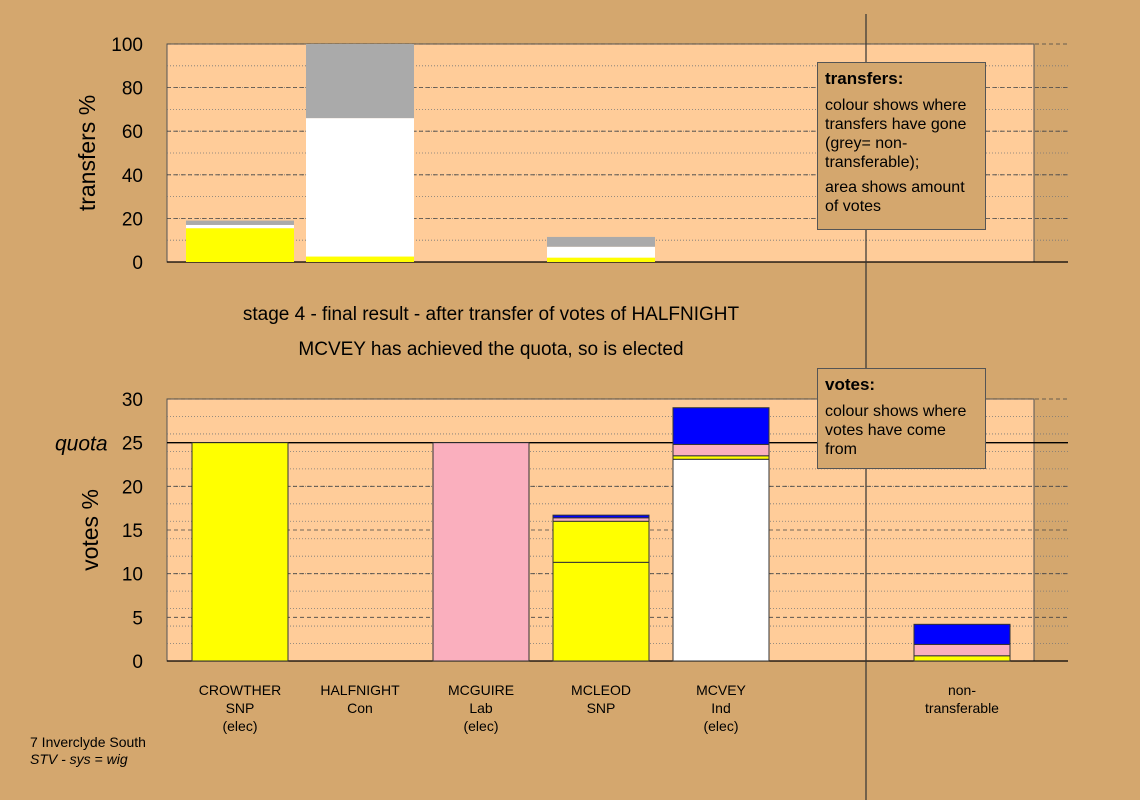 This screenshot has width=1140, height=800. What do you see at coordinates (962, 690) in the screenshot?
I see `candidate-name: non-` at bounding box center [962, 690].